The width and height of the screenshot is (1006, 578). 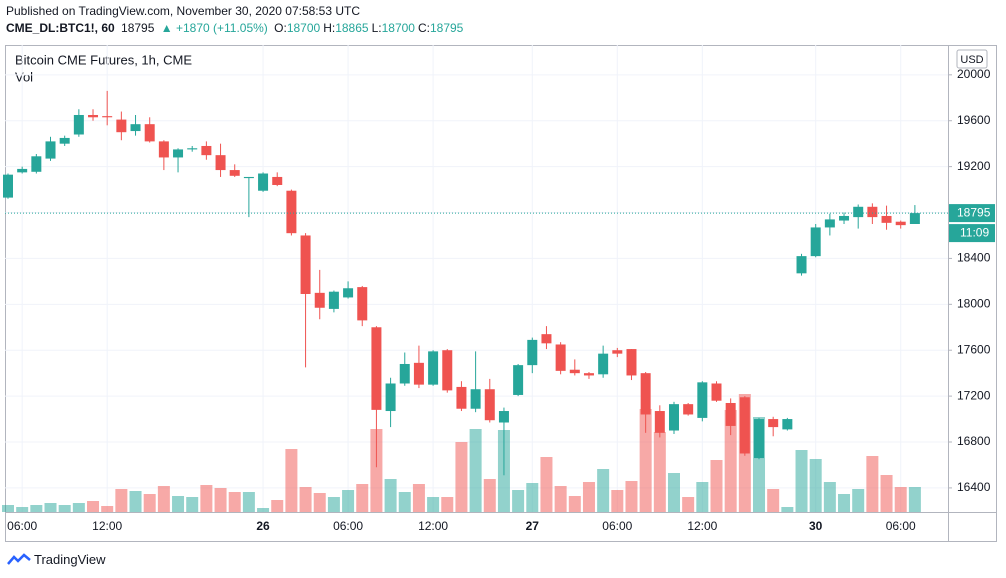 I want to click on countdown-box, so click(x=972, y=233).